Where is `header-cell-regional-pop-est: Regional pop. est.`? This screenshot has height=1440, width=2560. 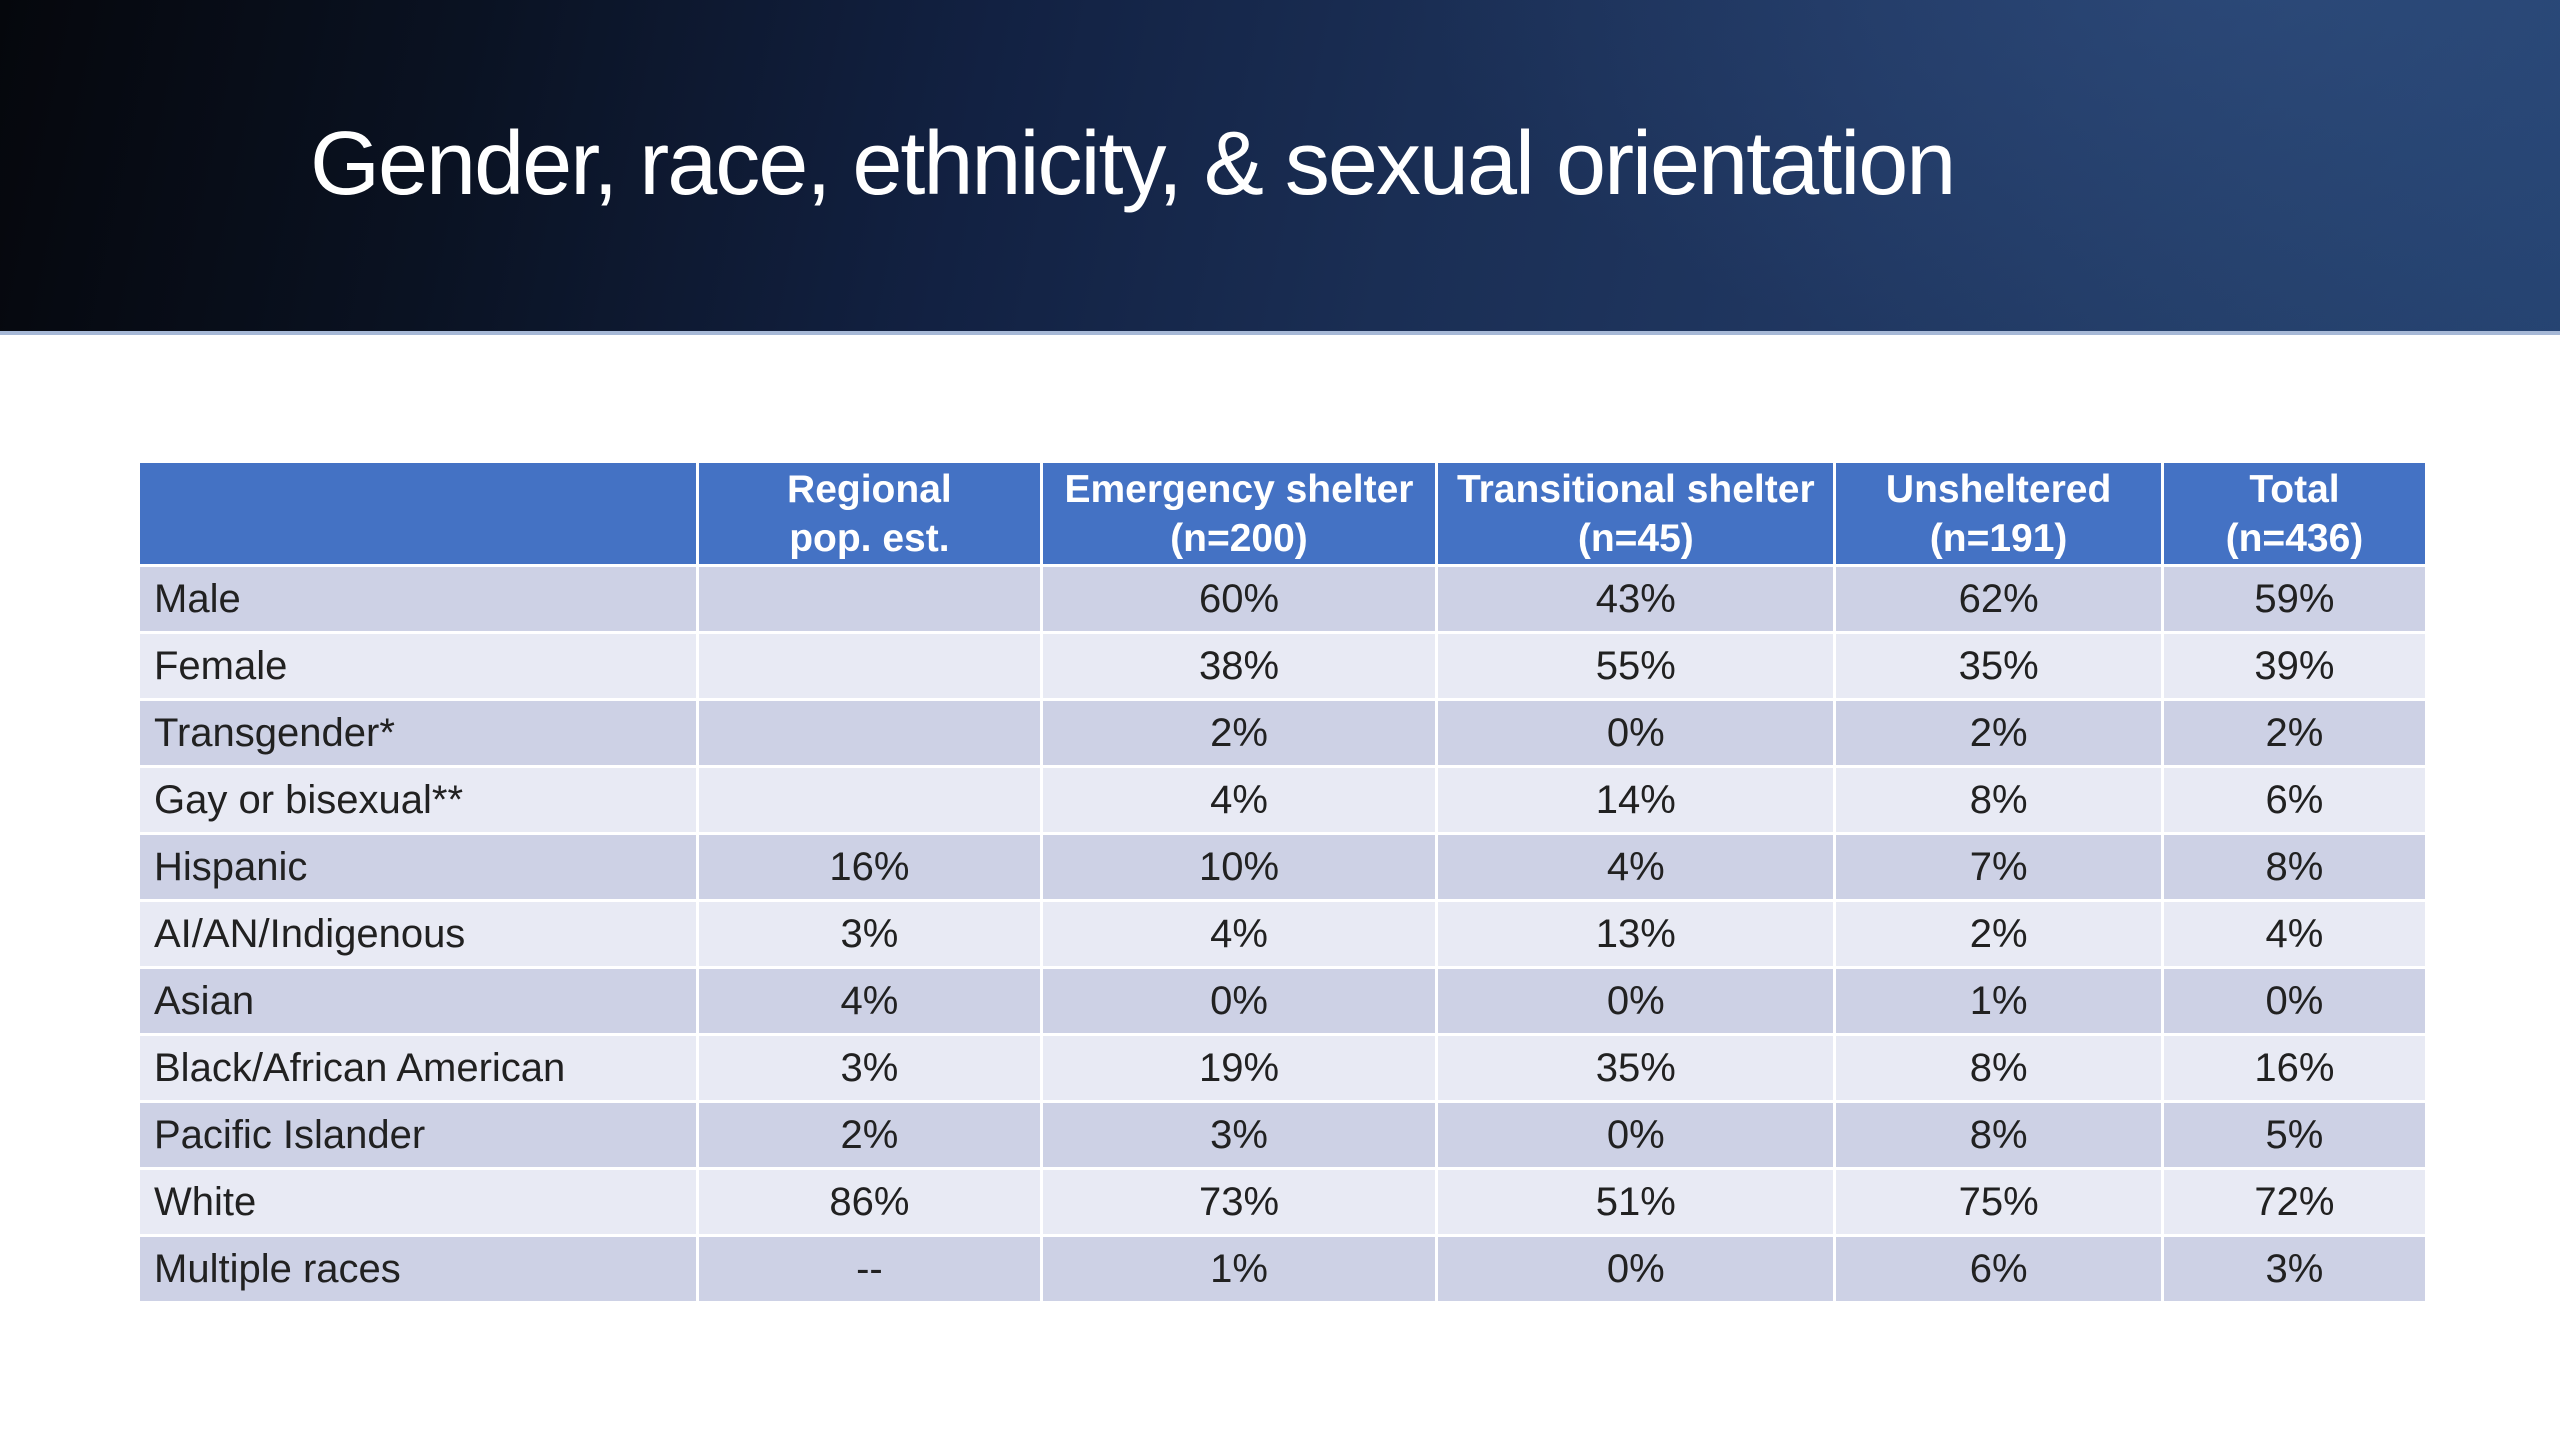 header-cell-regional-pop-est: Regional pop. est. is located at coordinates (869, 513).